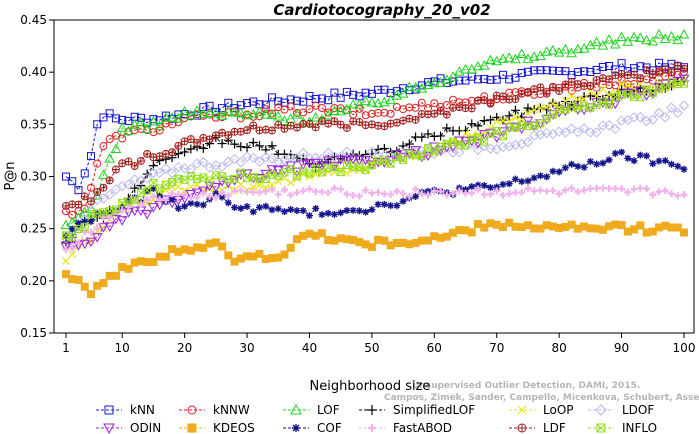 The height and width of the screenshot is (434, 699). Describe the element at coordinates (558, 410) in the screenshot. I see `legend-label: LoOP` at that location.